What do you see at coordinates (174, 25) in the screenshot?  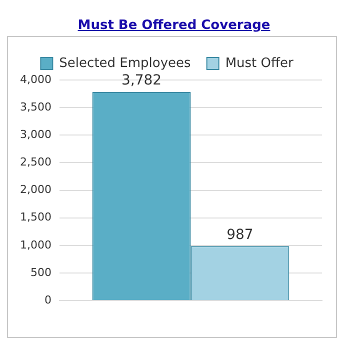 I see `chart-title: Must Be Offered Coverage` at bounding box center [174, 25].